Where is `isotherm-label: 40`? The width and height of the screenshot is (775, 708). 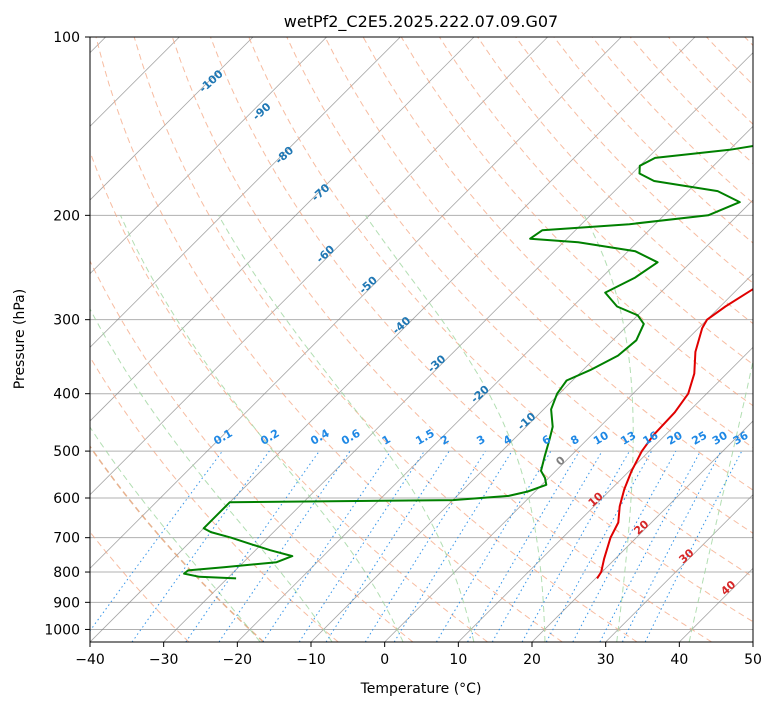 isotherm-label: 40 is located at coordinates (728, 588).